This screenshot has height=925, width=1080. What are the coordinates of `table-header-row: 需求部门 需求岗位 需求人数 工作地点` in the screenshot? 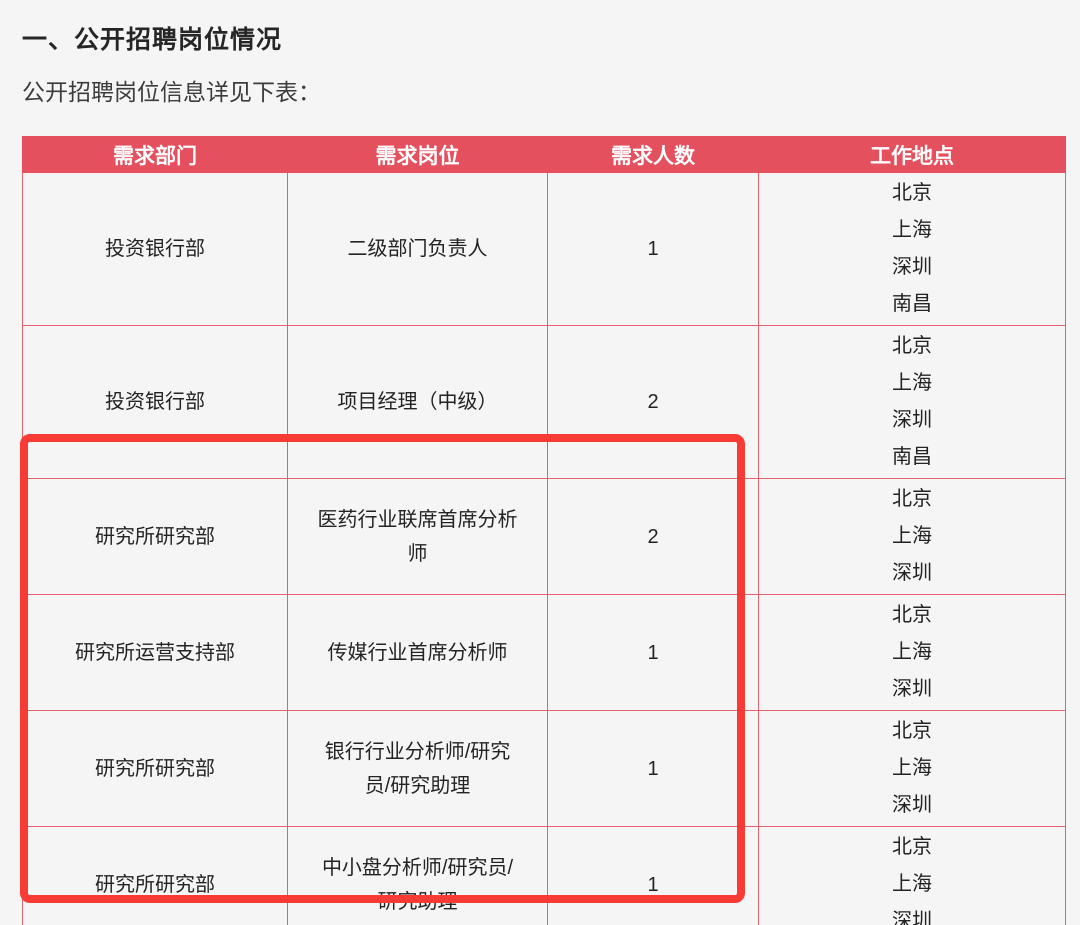 It's located at (544, 154).